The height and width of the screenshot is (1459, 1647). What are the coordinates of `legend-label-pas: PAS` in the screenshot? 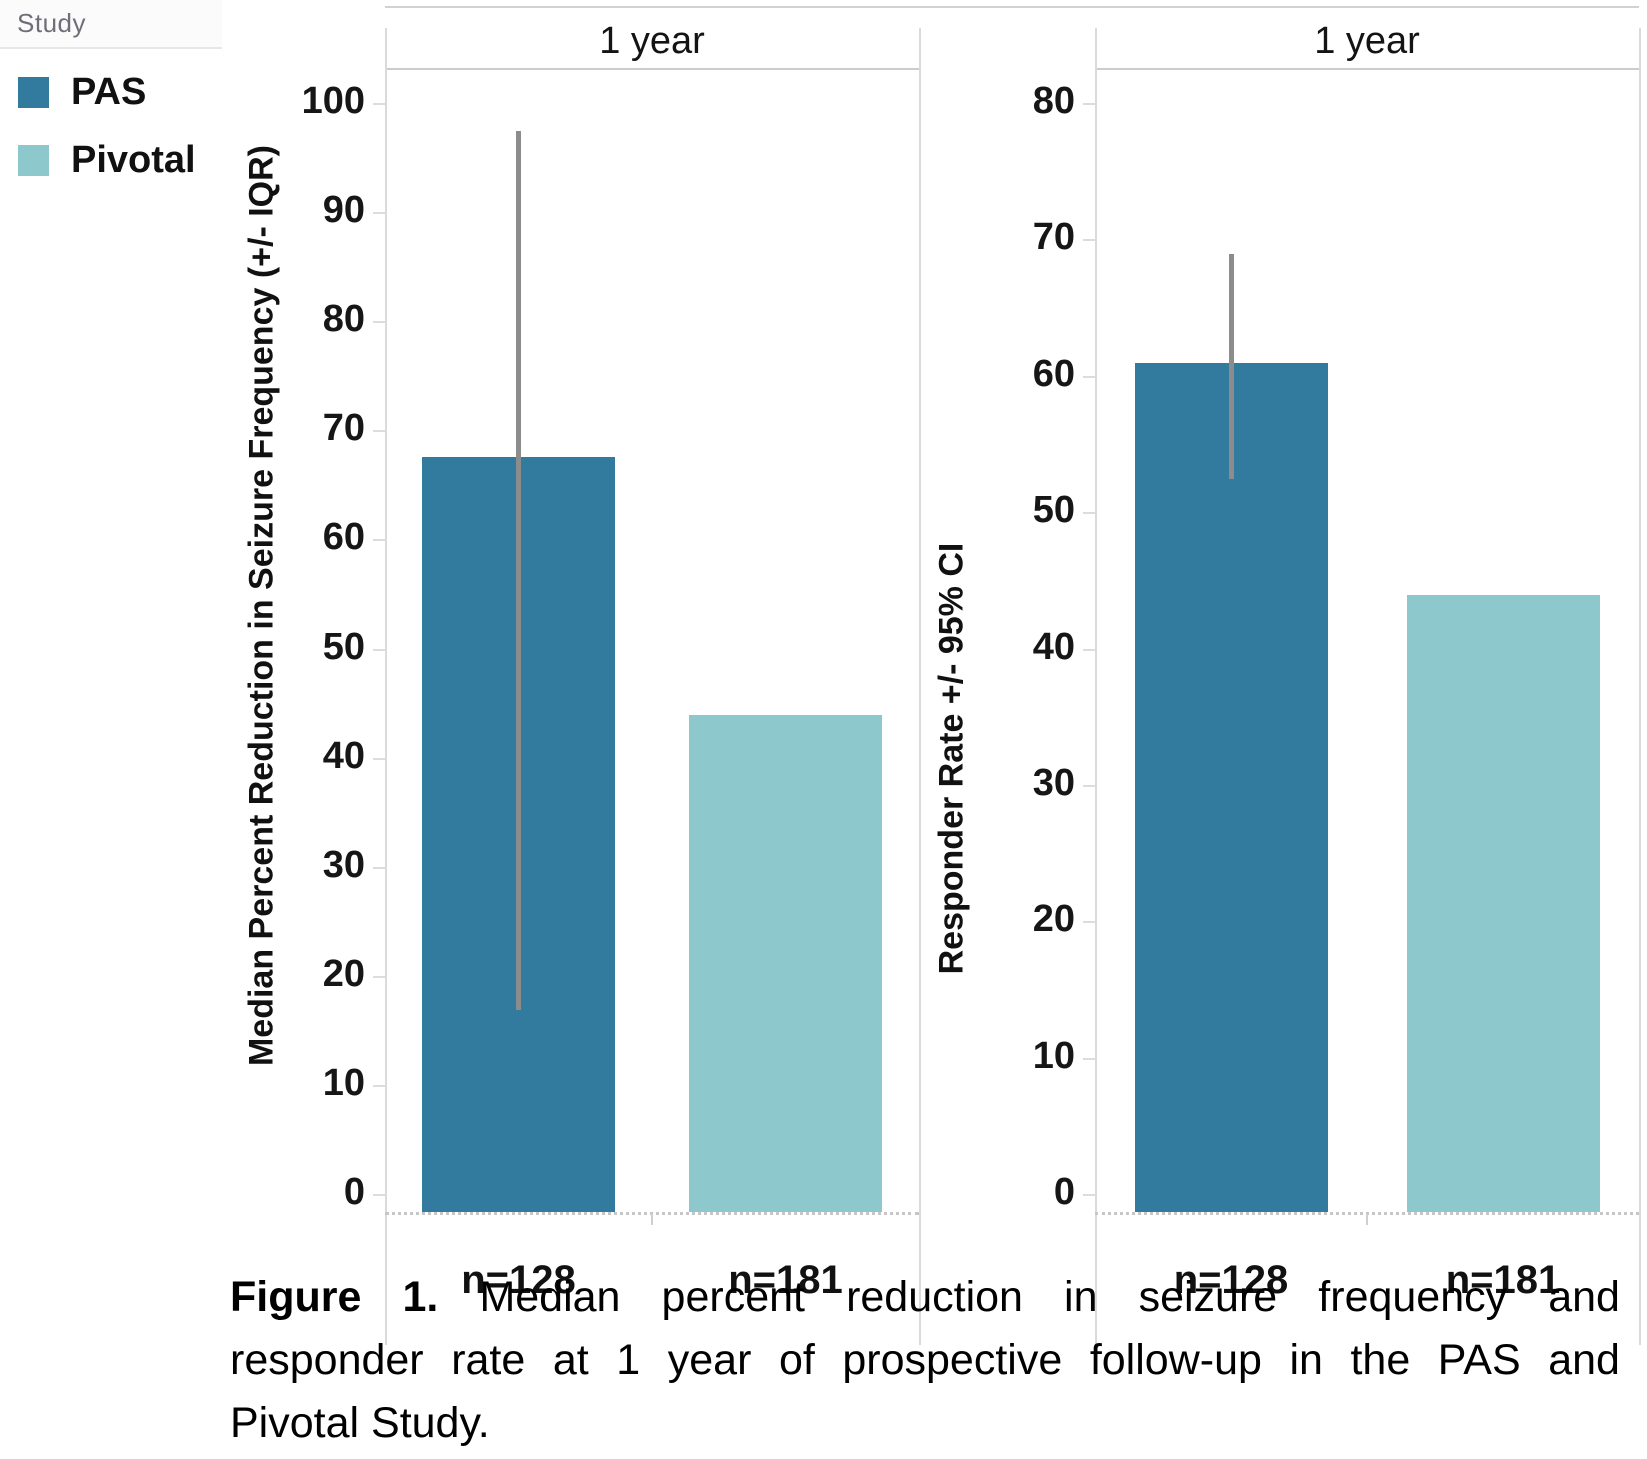 It's located at (109, 92).